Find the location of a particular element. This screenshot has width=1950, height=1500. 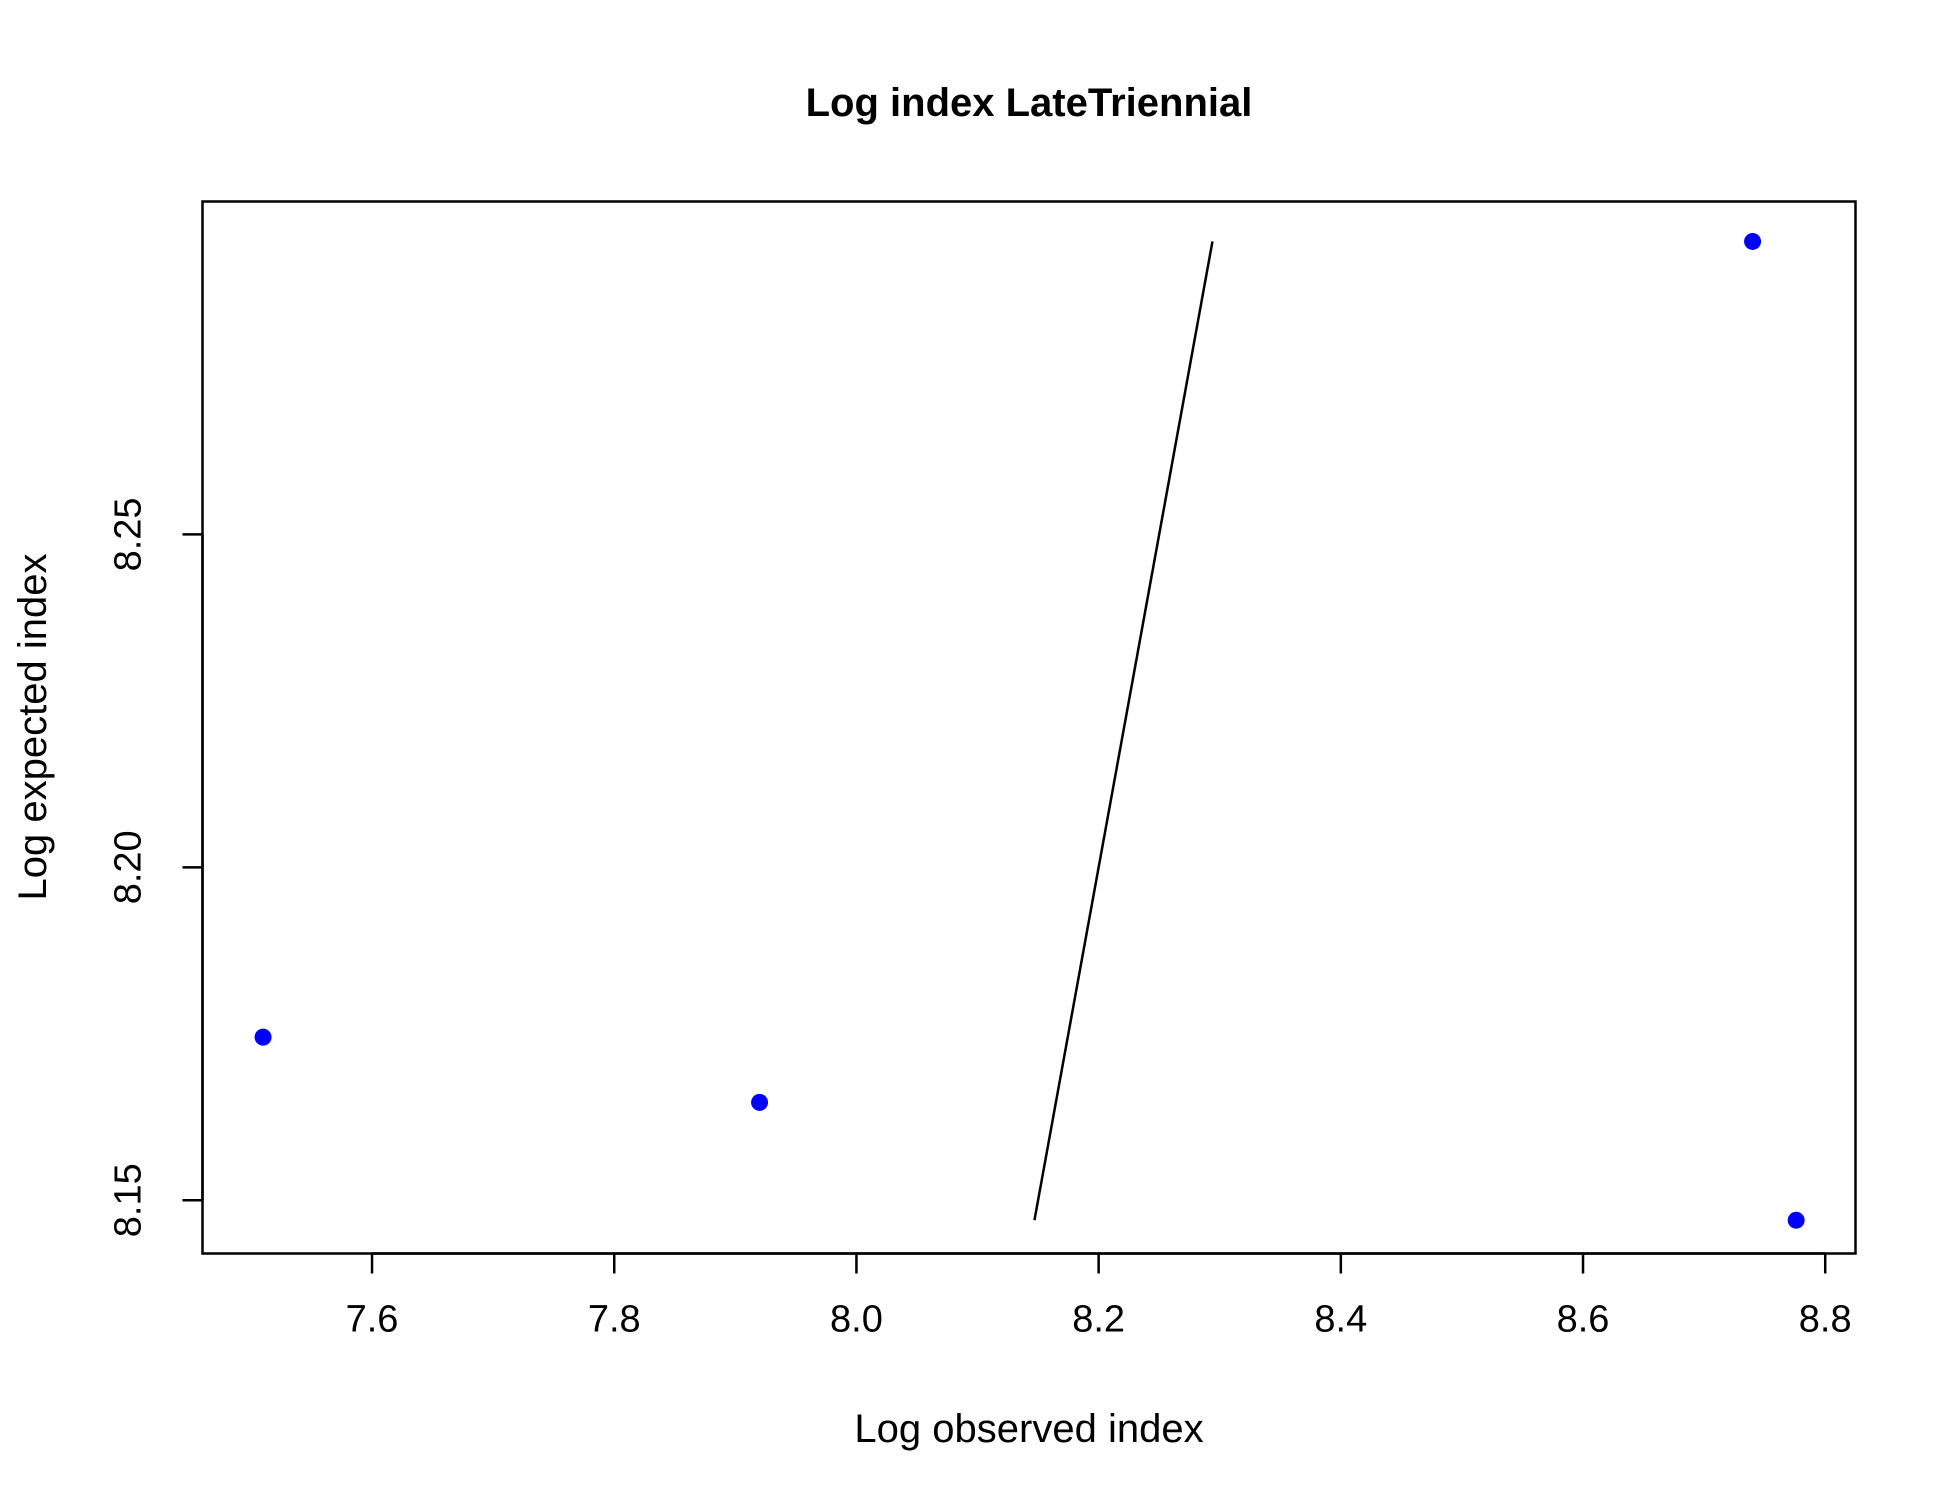

reference-line is located at coordinates (1123, 731).